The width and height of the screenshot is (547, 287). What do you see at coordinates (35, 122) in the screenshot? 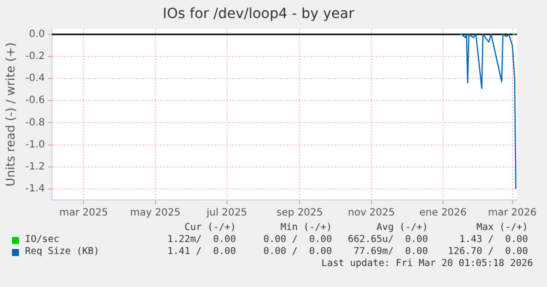
I see `y-tick-label: -0.8` at bounding box center [35, 122].